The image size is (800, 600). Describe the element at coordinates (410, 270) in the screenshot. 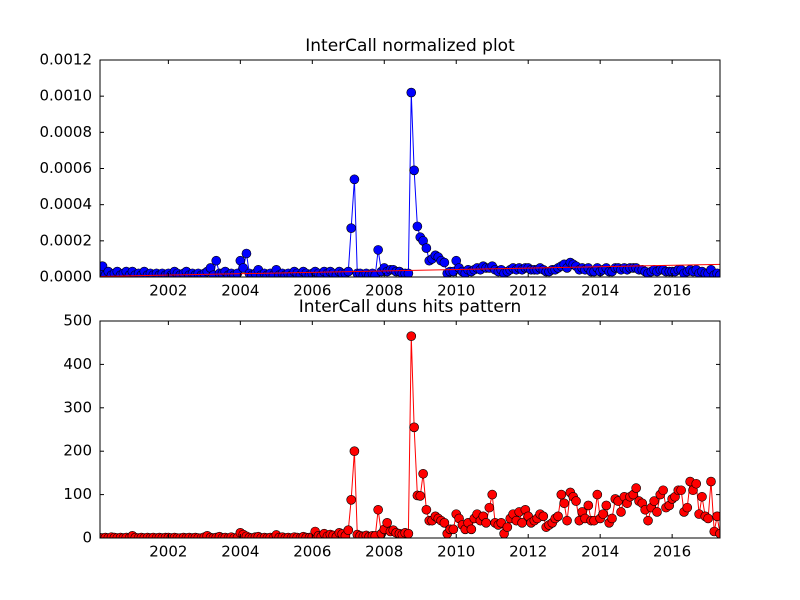

I see `series-line` at that location.